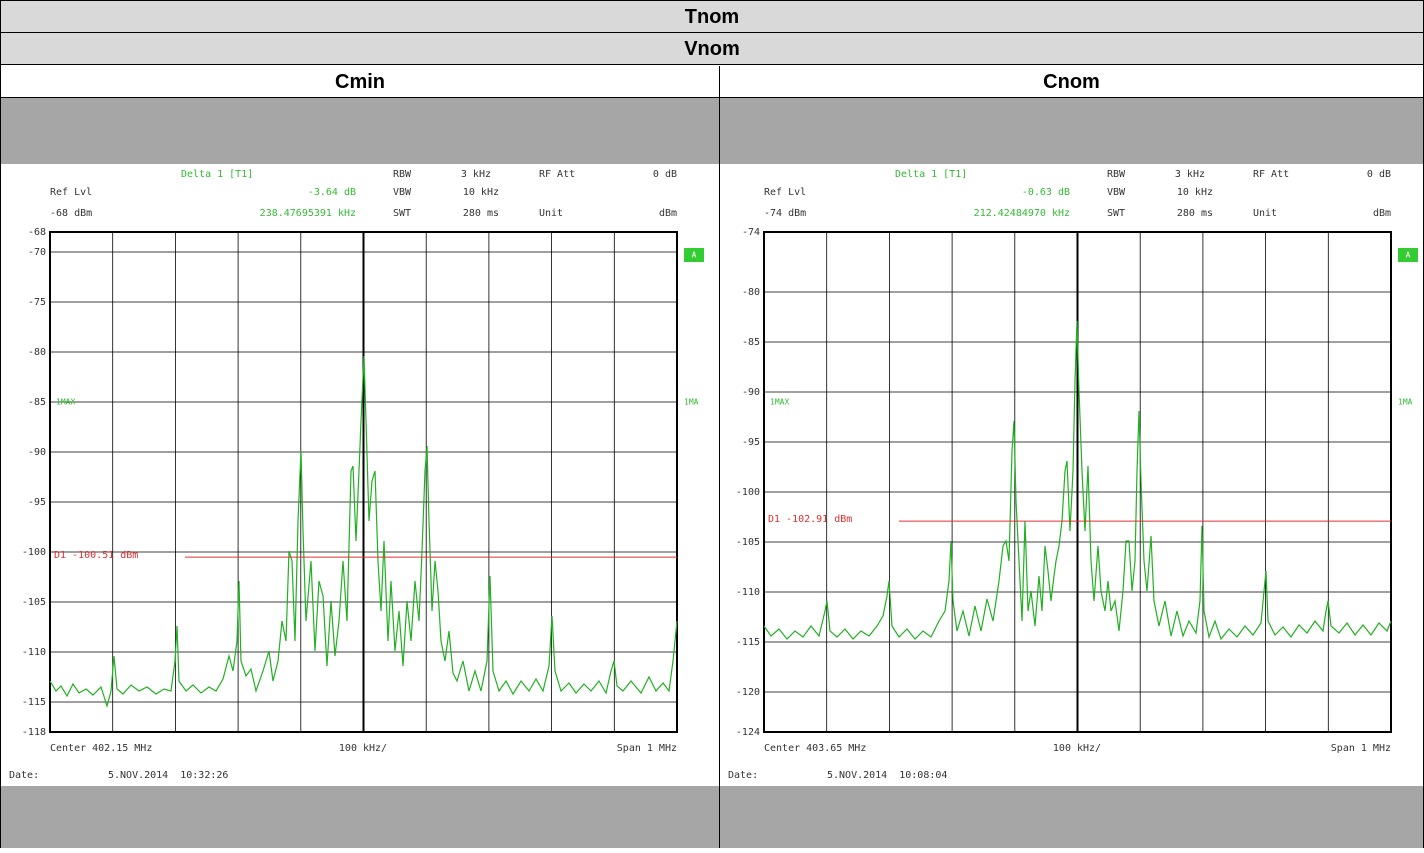  What do you see at coordinates (168, 775) in the screenshot?
I see `date: 5.NOV.2014 10:32:26` at bounding box center [168, 775].